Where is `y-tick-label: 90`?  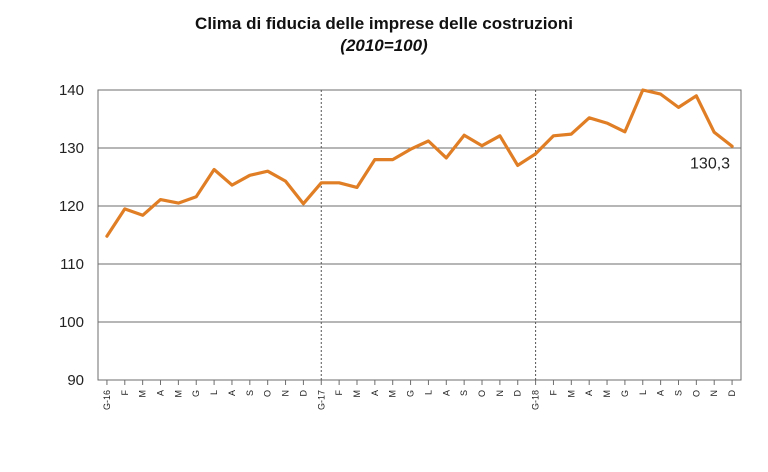 y-tick-label: 90 is located at coordinates (75, 380).